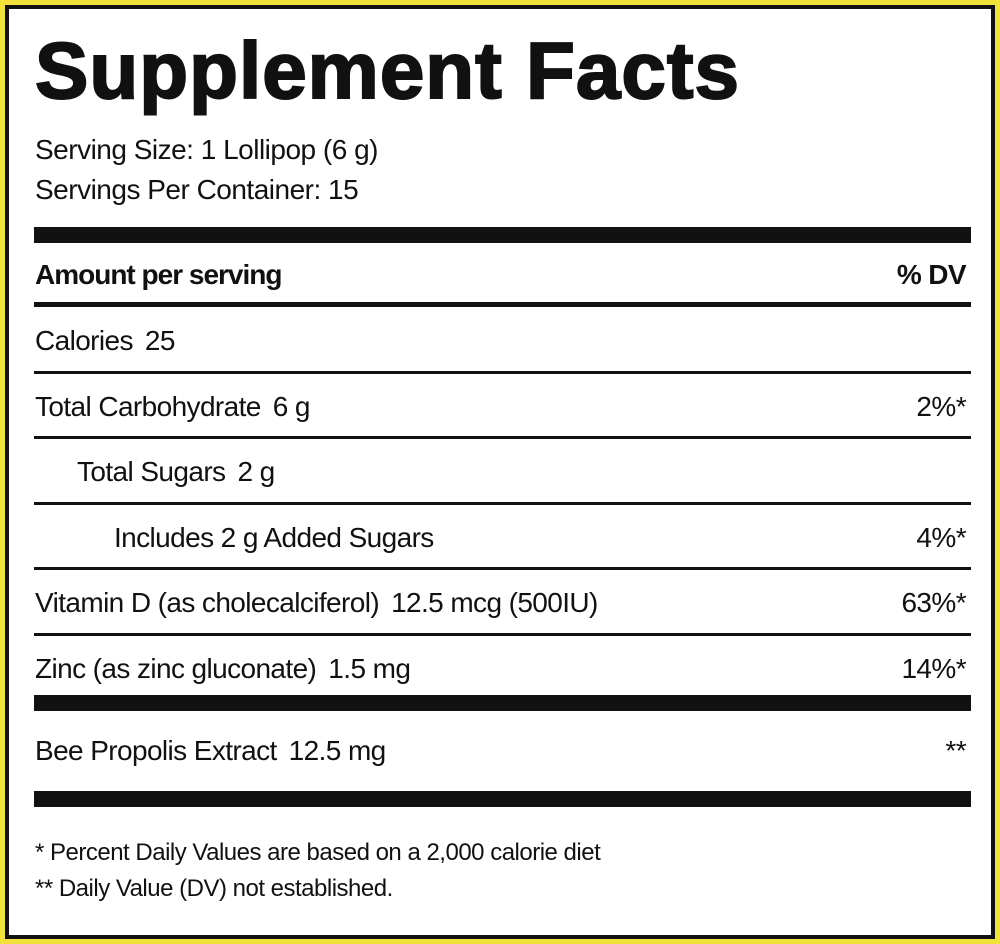 The image size is (1000, 944). I want to click on nutrient-label: Zinc (as zinc gluconate), so click(176, 668).